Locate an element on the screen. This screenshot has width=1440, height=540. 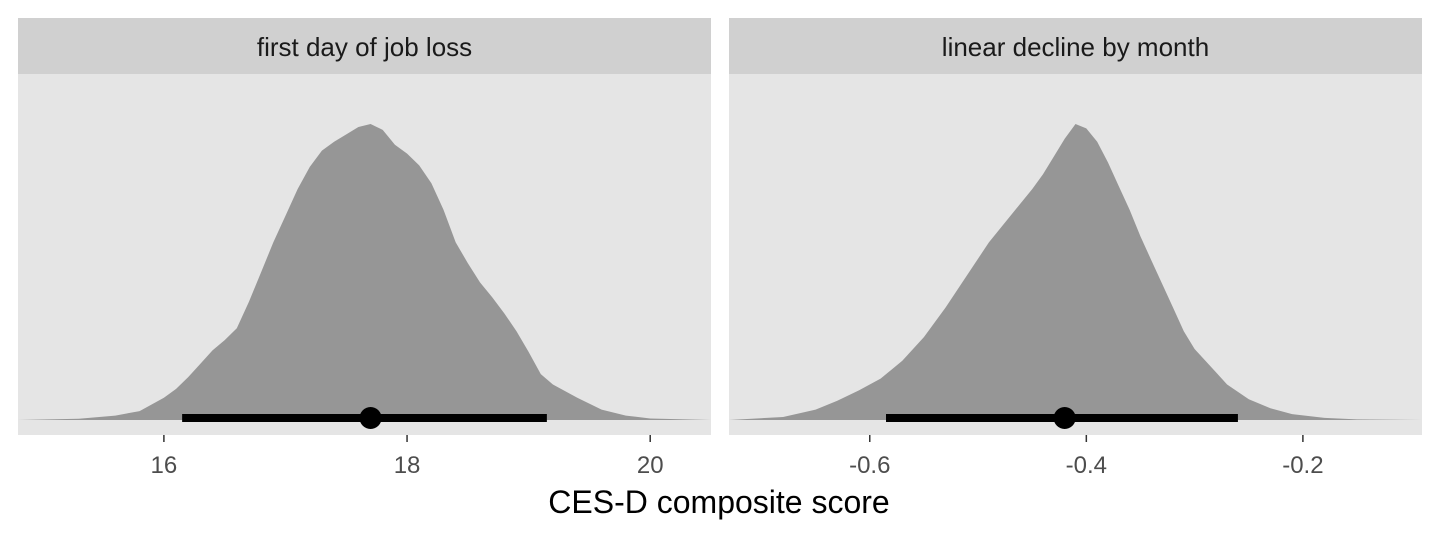
x-tick-label: -0.6 is located at coordinates (869, 465).